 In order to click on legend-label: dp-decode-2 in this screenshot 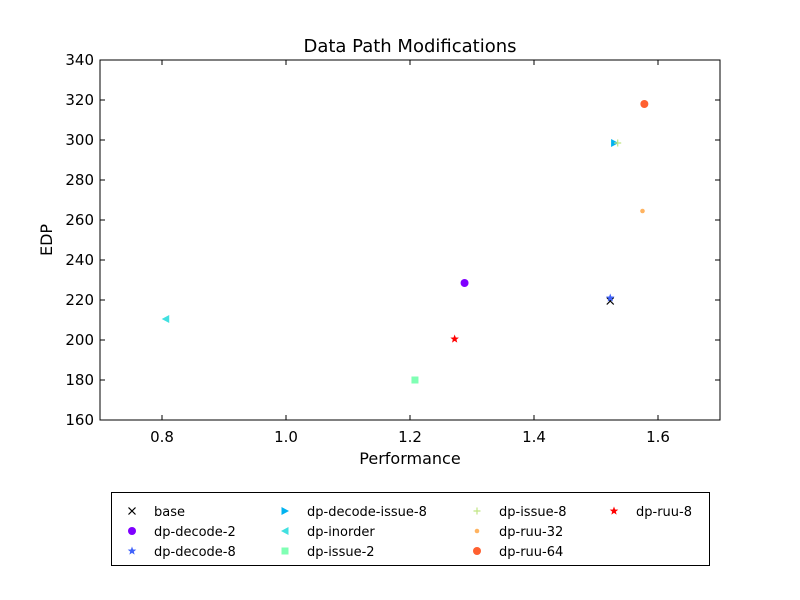, I will do `click(195, 532)`.